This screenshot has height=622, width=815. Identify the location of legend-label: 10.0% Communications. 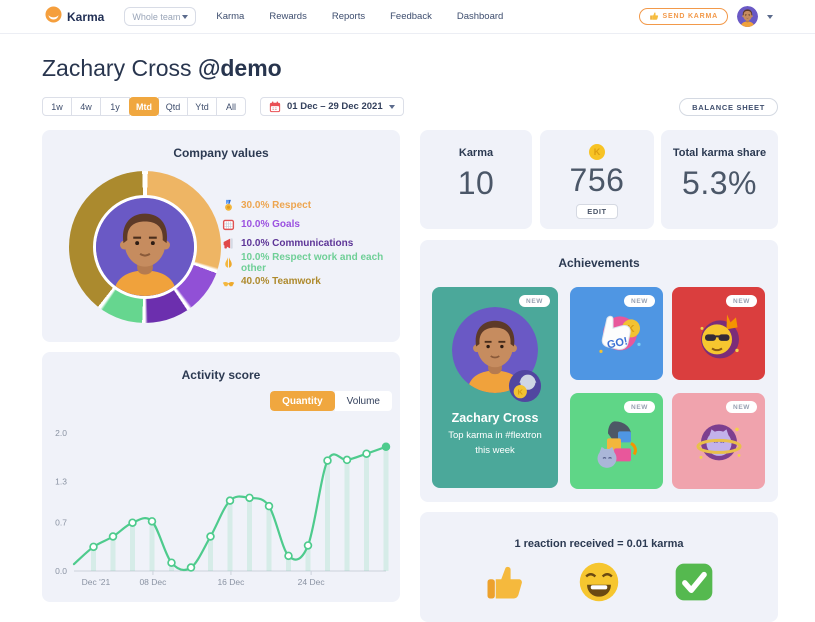
(297, 243).